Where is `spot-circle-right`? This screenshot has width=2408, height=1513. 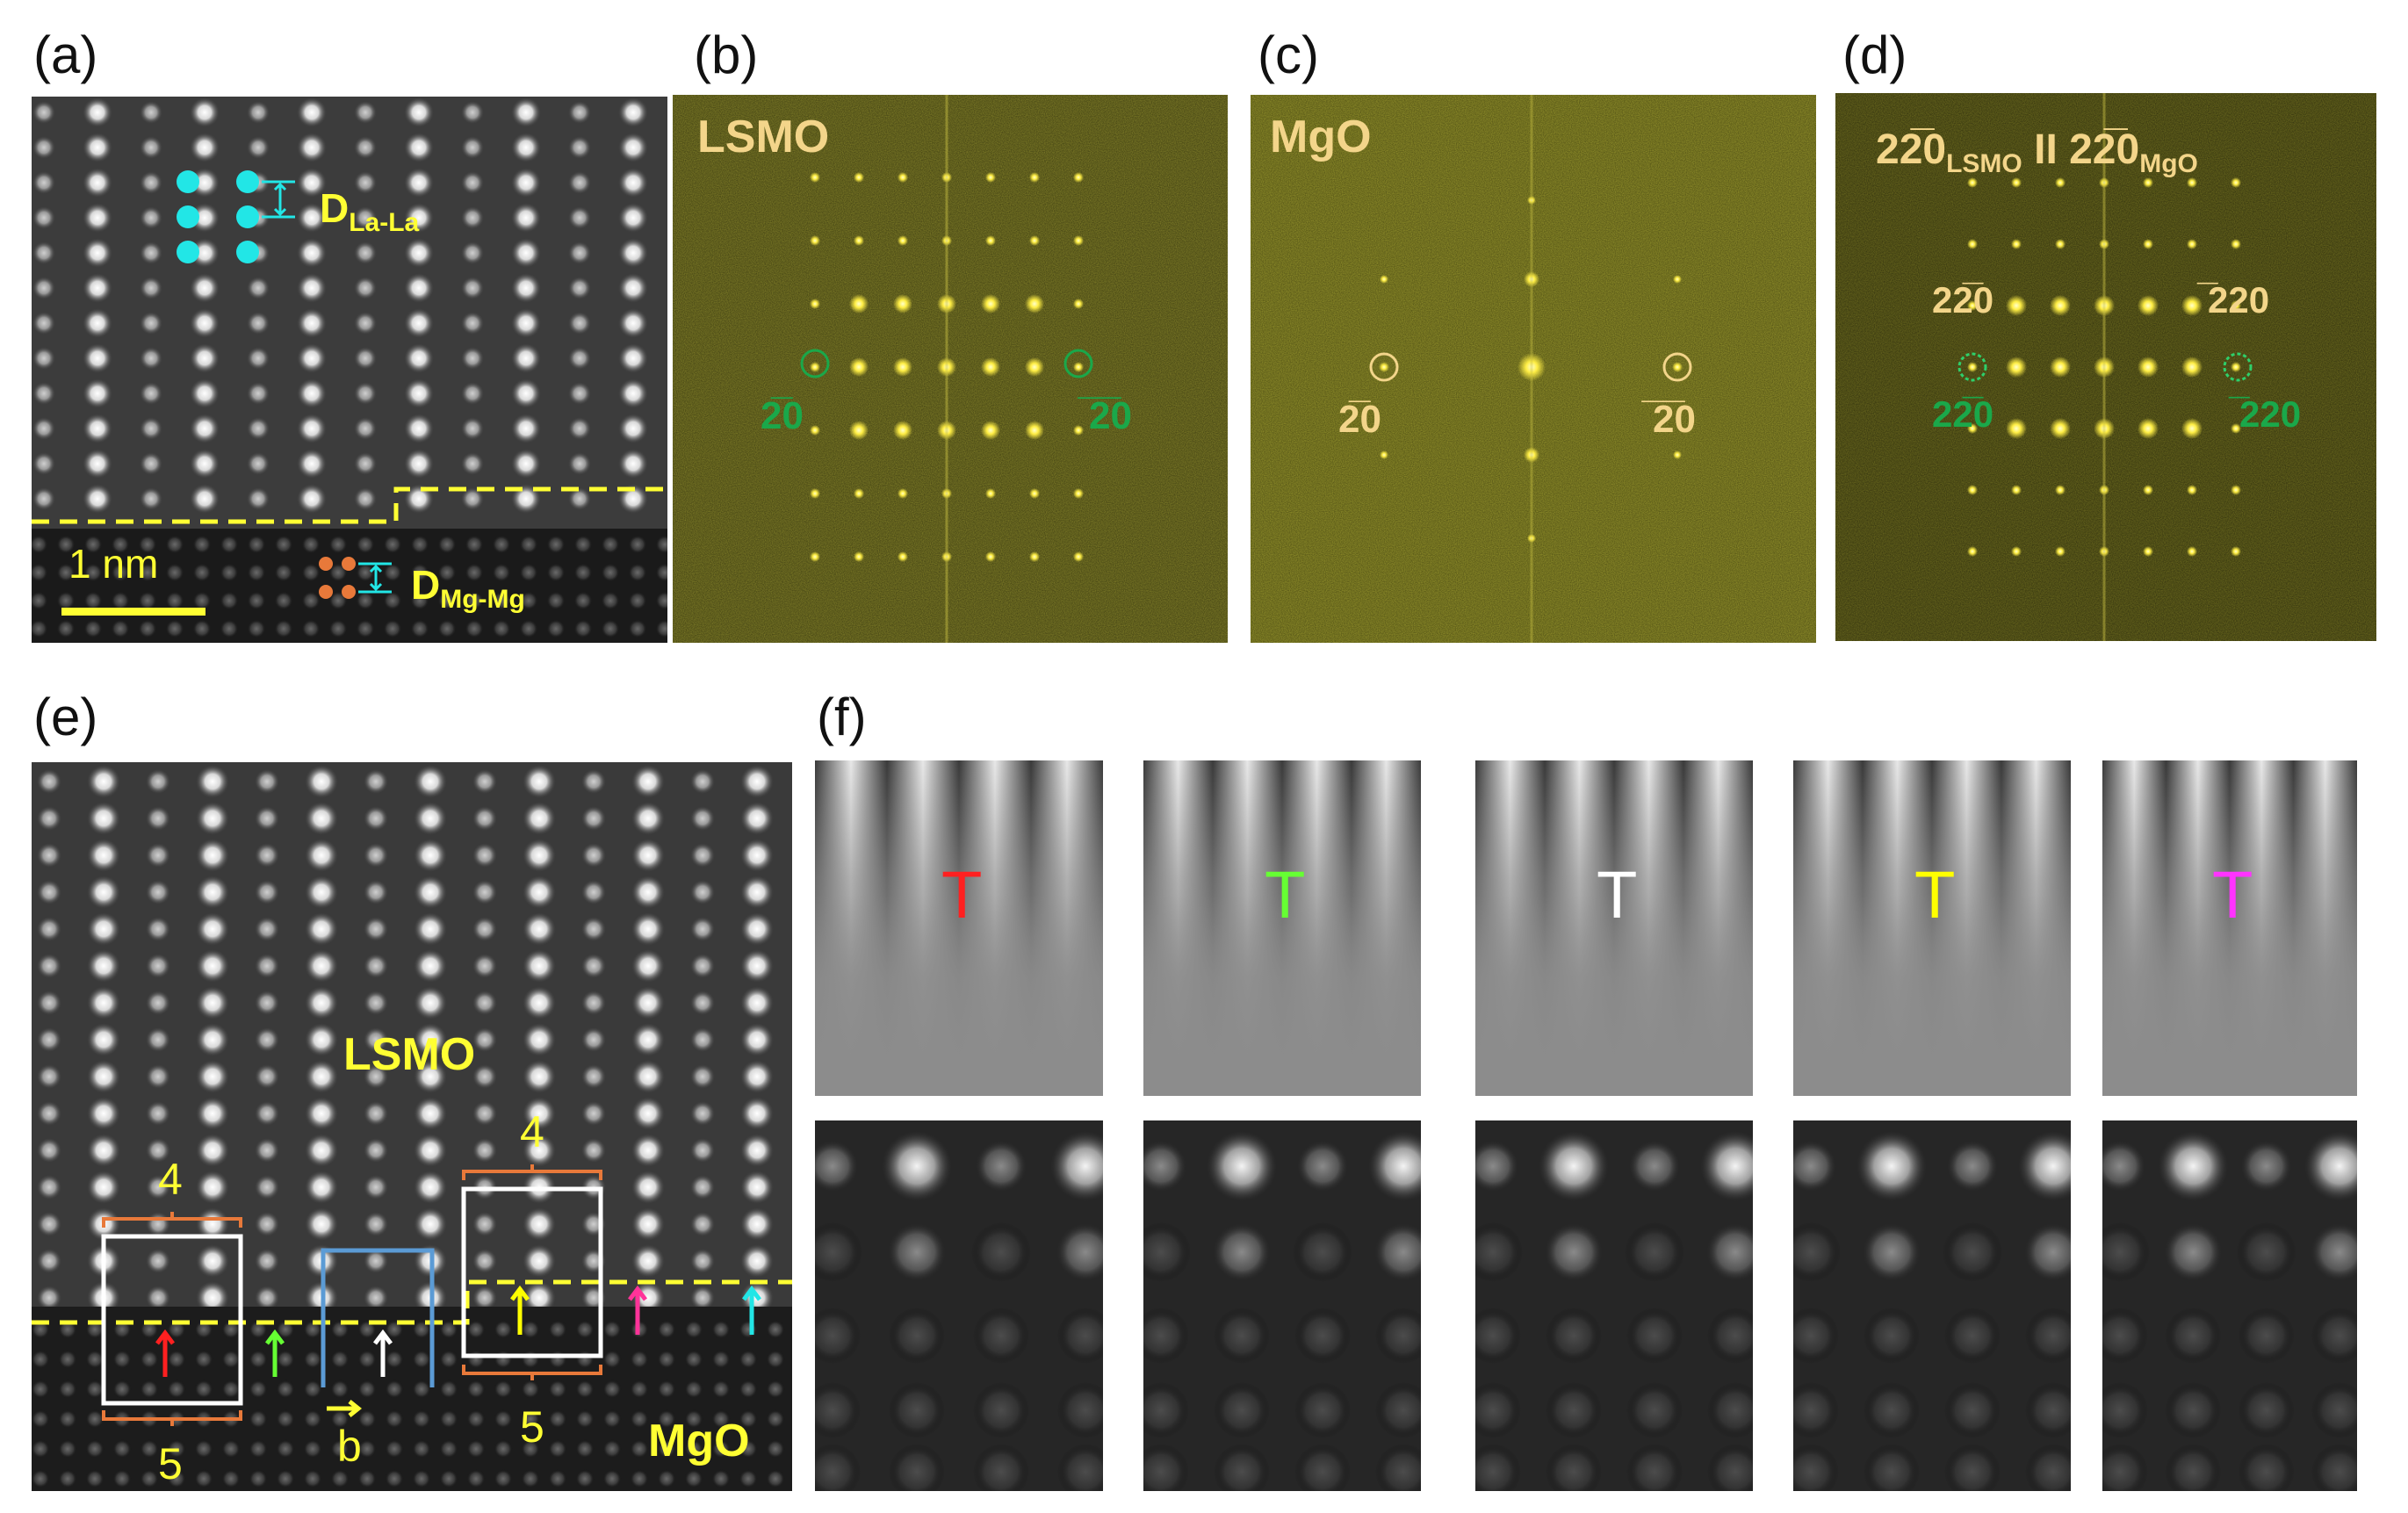
spot-circle-right is located at coordinates (1078, 363).